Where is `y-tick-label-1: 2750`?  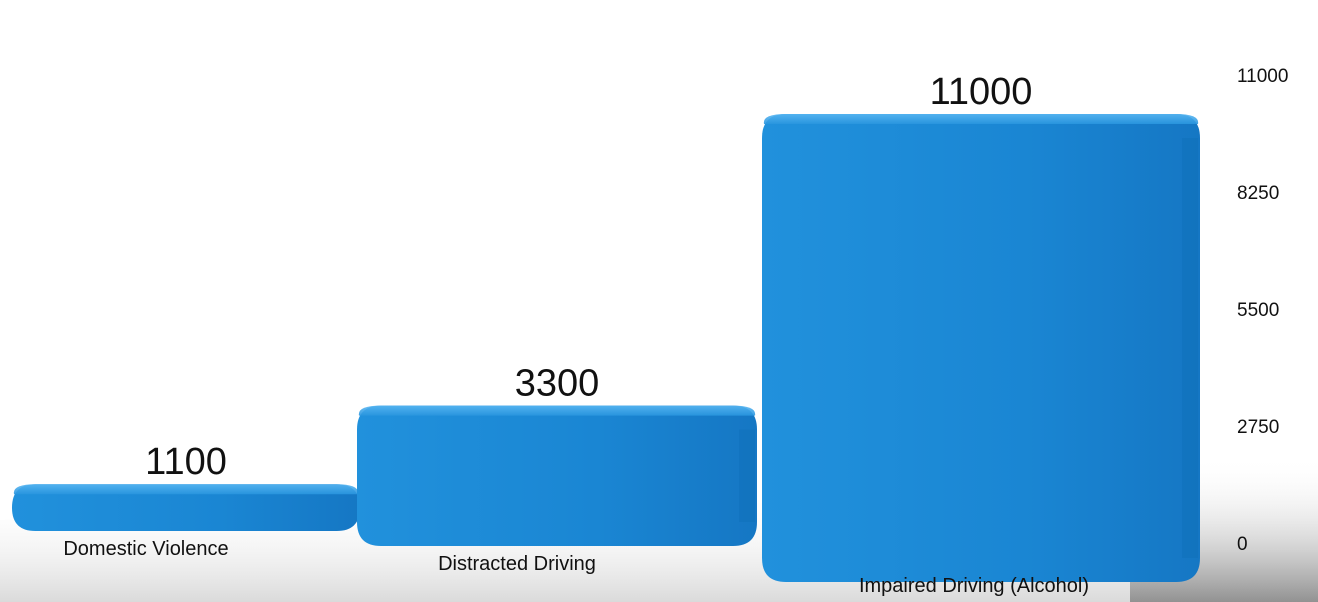 y-tick-label-1: 2750 is located at coordinates (1258, 427).